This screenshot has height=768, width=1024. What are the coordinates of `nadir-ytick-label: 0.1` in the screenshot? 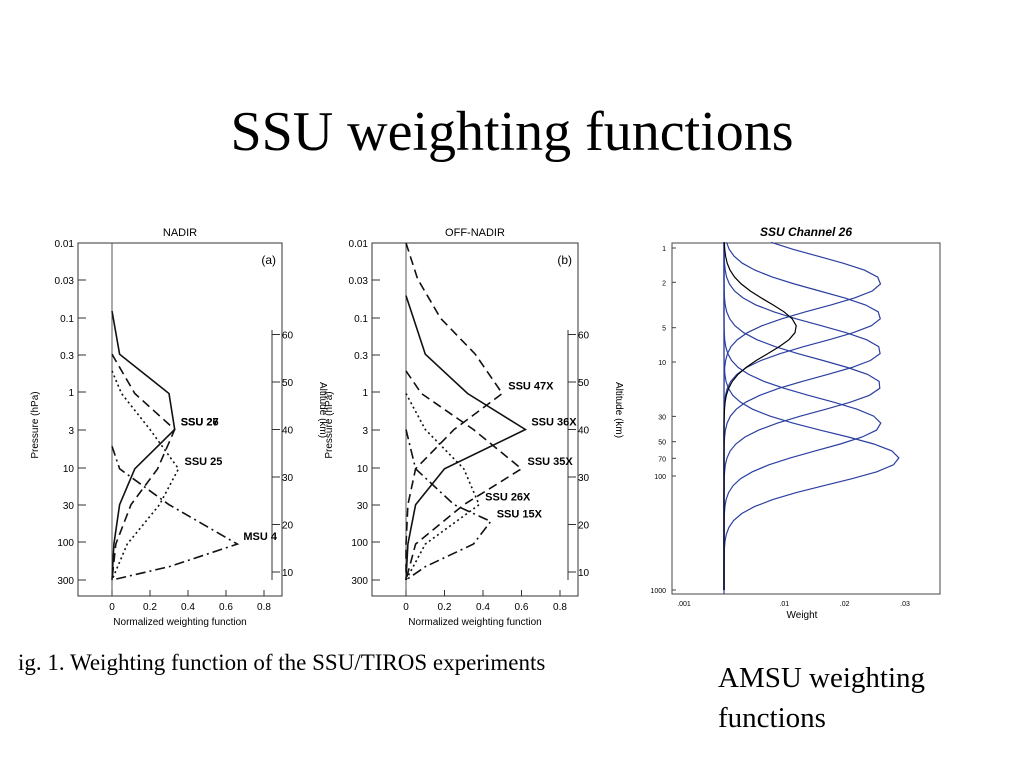 It's located at (67, 319).